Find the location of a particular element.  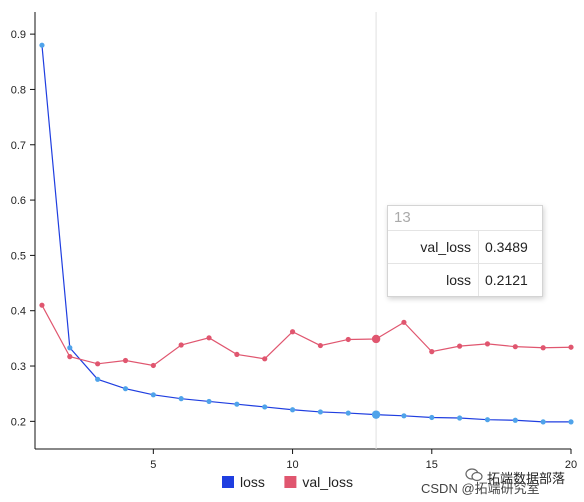

legend-swatch-val_loss is located at coordinates (290, 482).